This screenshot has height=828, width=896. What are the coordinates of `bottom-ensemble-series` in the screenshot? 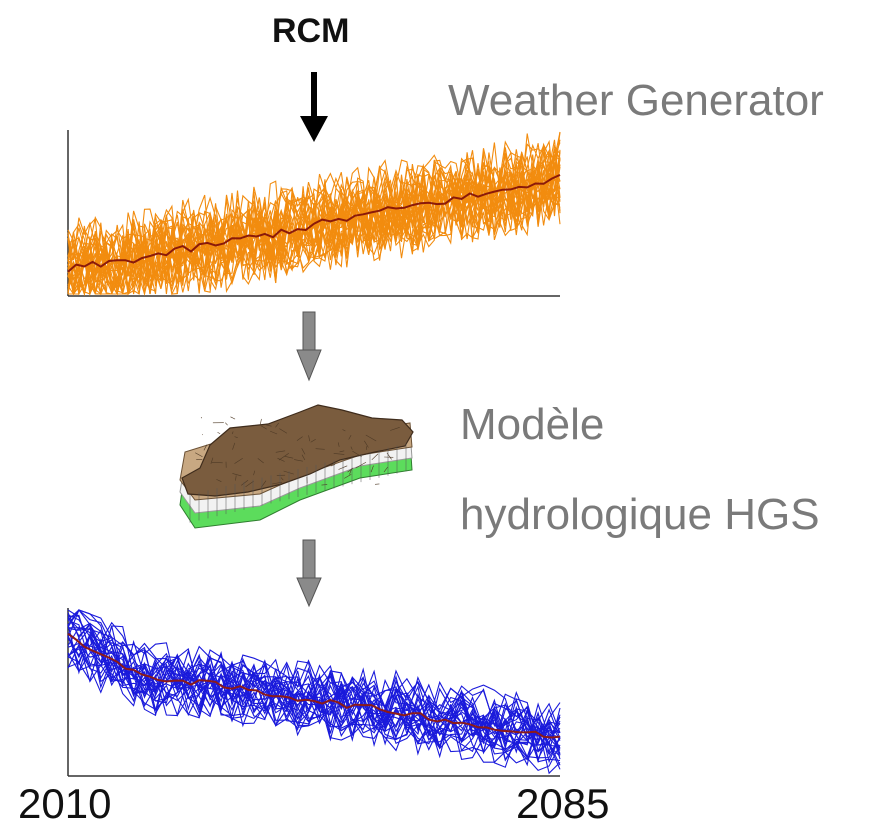 It's located at (314, 691).